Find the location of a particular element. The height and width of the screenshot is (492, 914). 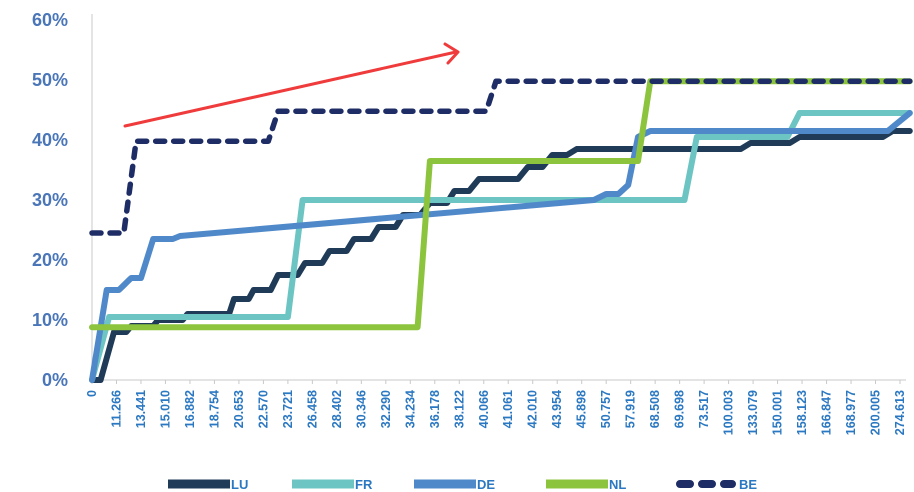

x-tick-label: 38.122 is located at coordinates (459, 409).